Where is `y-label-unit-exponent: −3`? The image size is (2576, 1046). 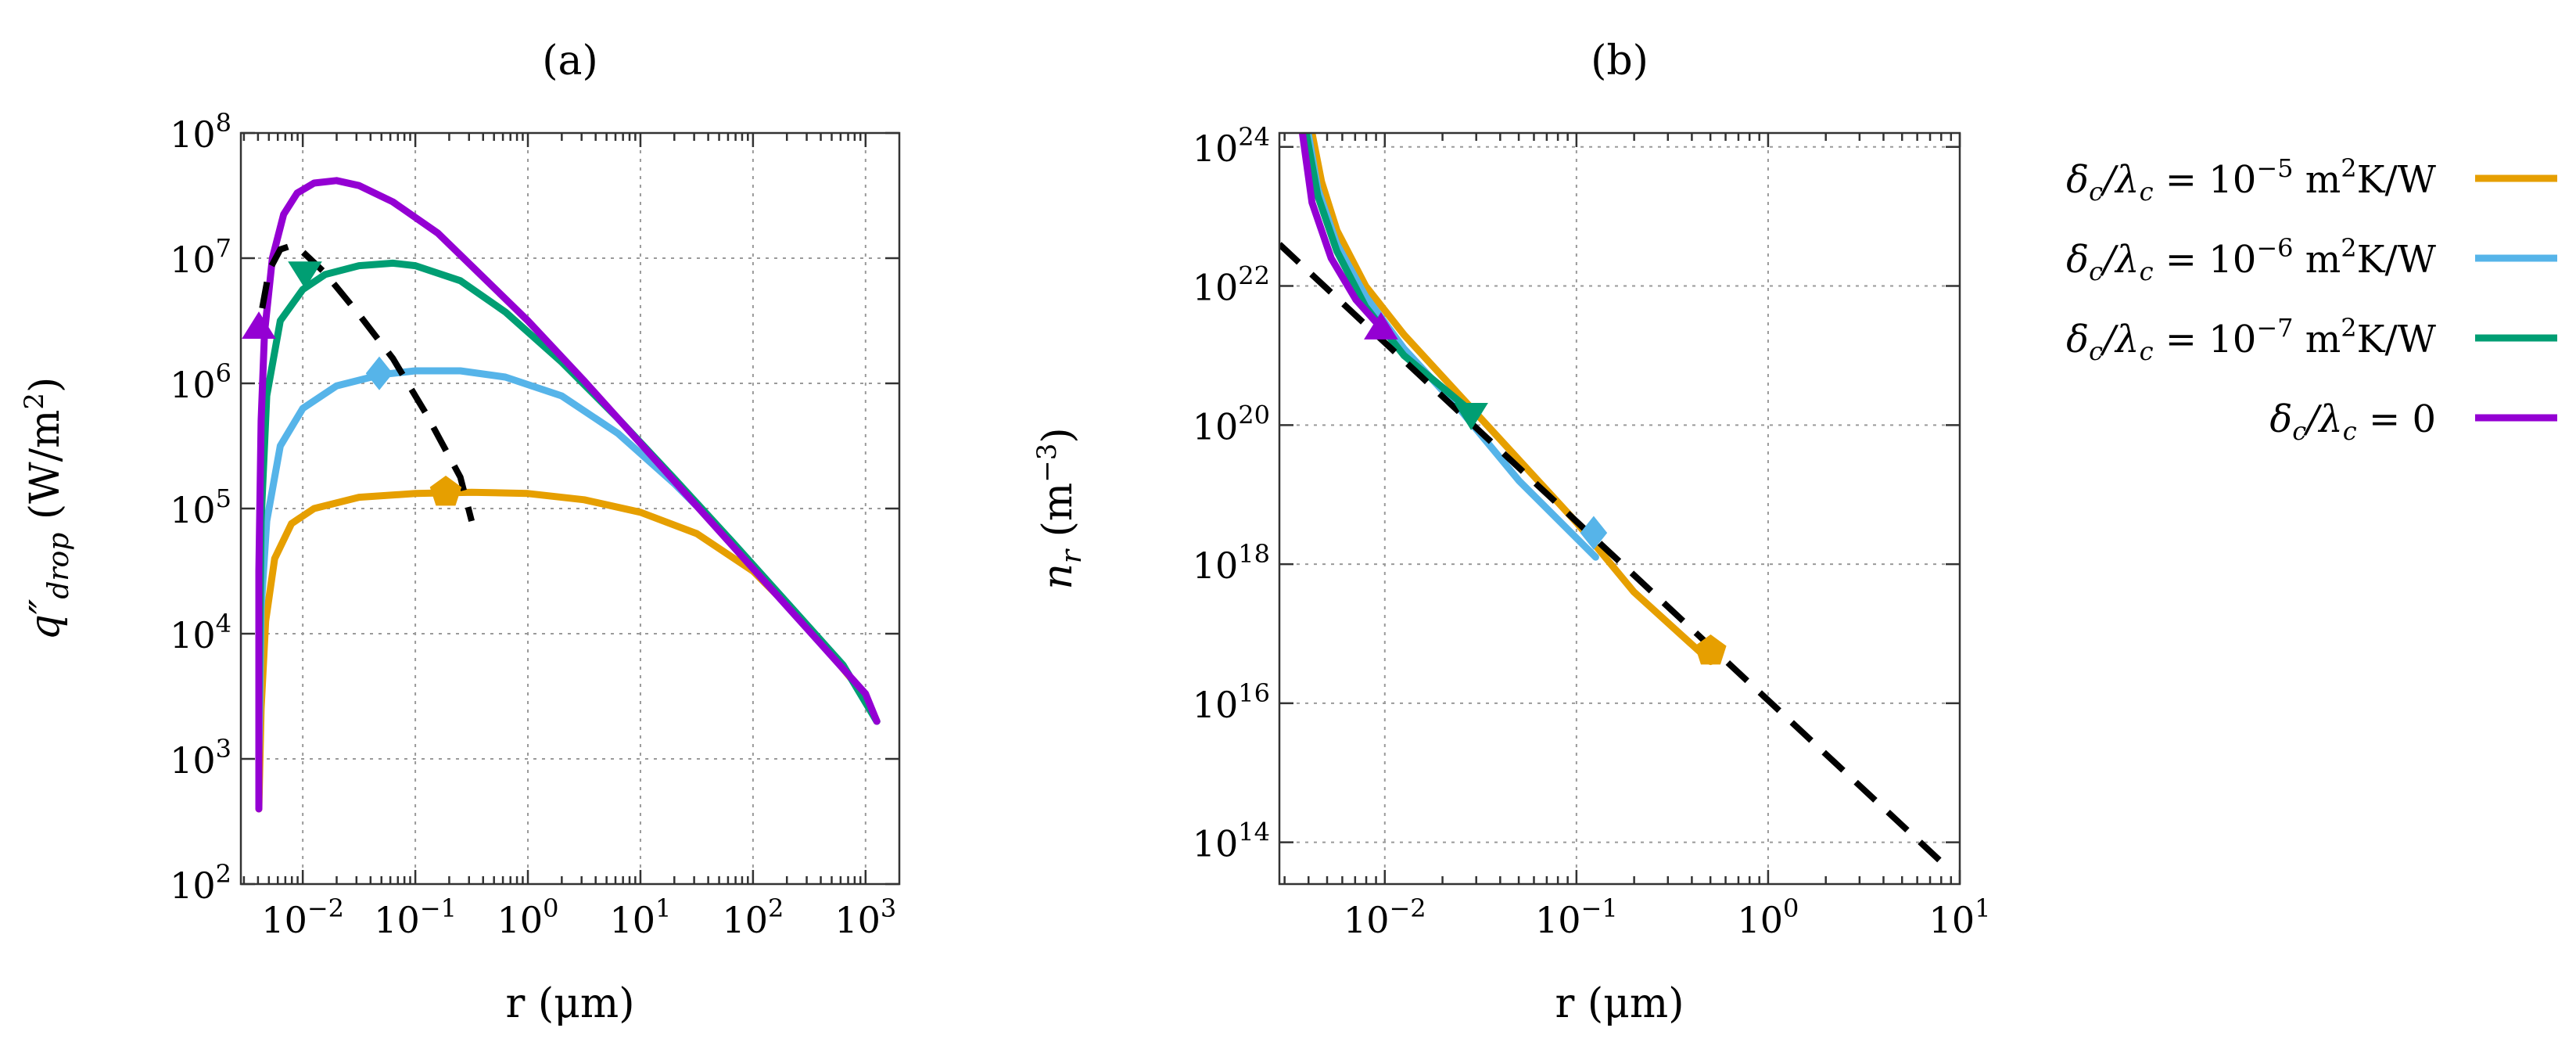
y-label-unit-exponent: −3 is located at coordinates (1047, 463).